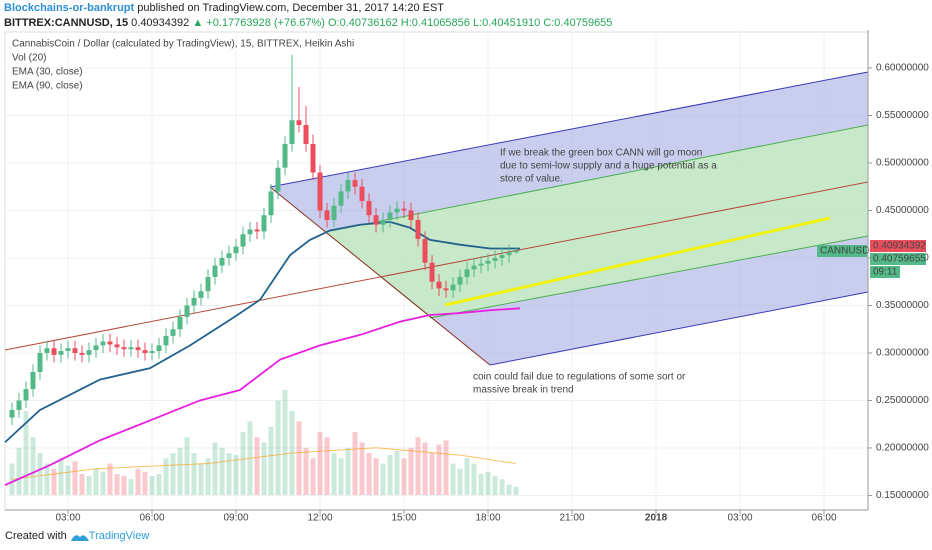 This screenshot has height=550, width=932. What do you see at coordinates (160, 23) in the screenshot?
I see `price: 0.40934392` at bounding box center [160, 23].